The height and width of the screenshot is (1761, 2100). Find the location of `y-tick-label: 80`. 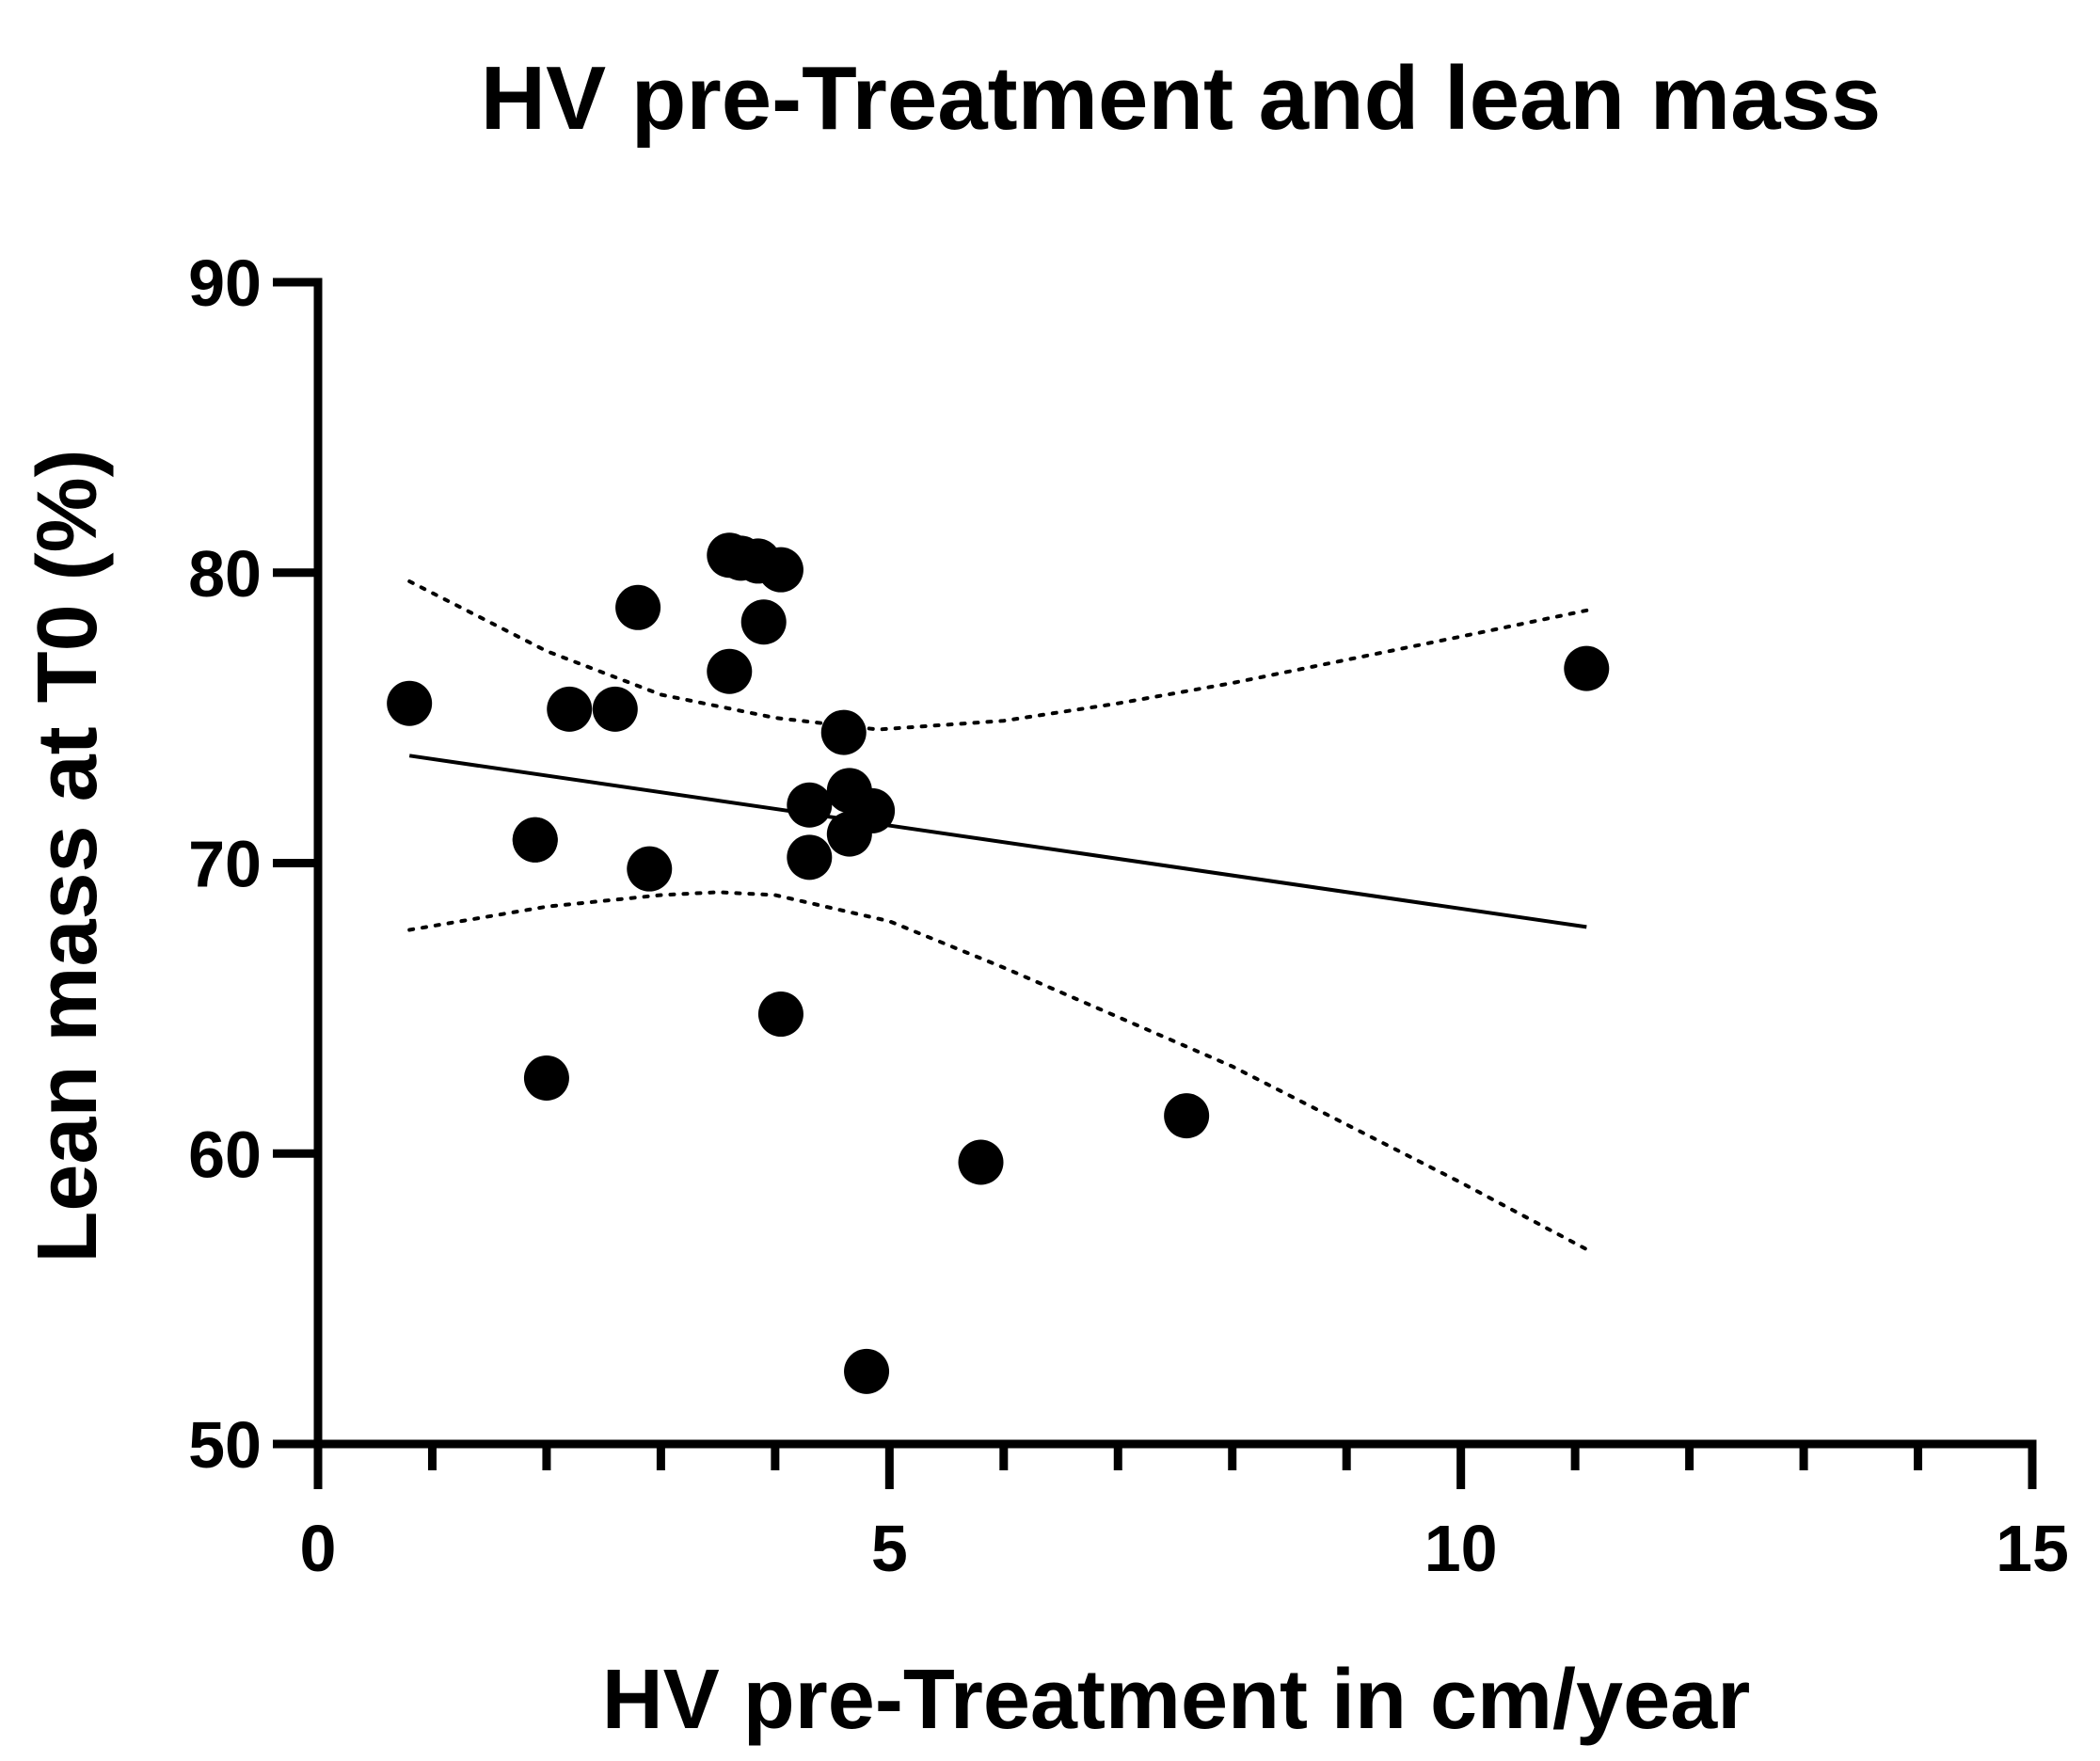

y-tick-label: 80 is located at coordinates (225, 574).